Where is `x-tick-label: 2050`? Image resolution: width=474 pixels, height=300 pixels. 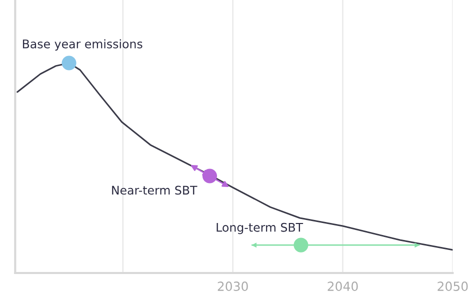
x-tick-label: 2050 is located at coordinates (453, 287).